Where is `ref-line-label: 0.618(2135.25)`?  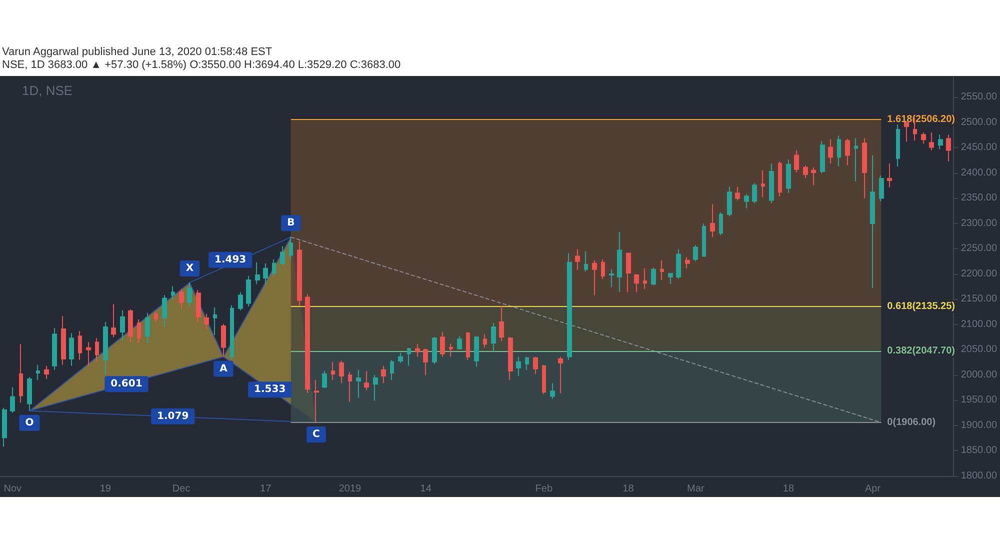
ref-line-label: 0.618(2135.25) is located at coordinates (921, 306).